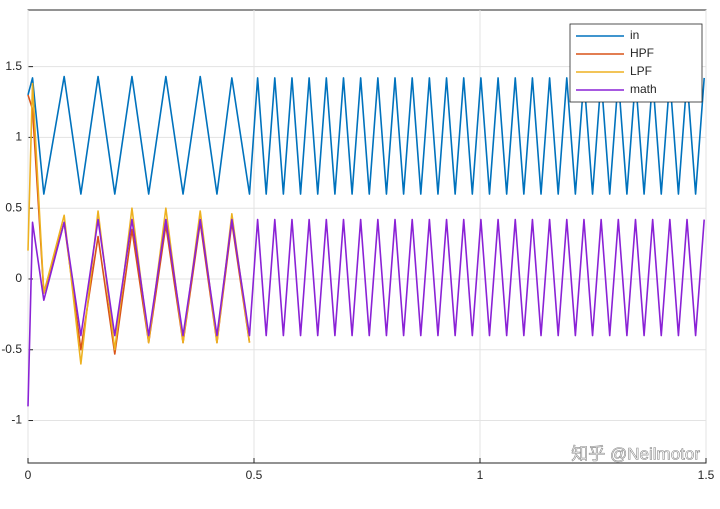 The height and width of the screenshot is (509, 720). I want to click on legend: in HPF LPF math, so click(636, 63).